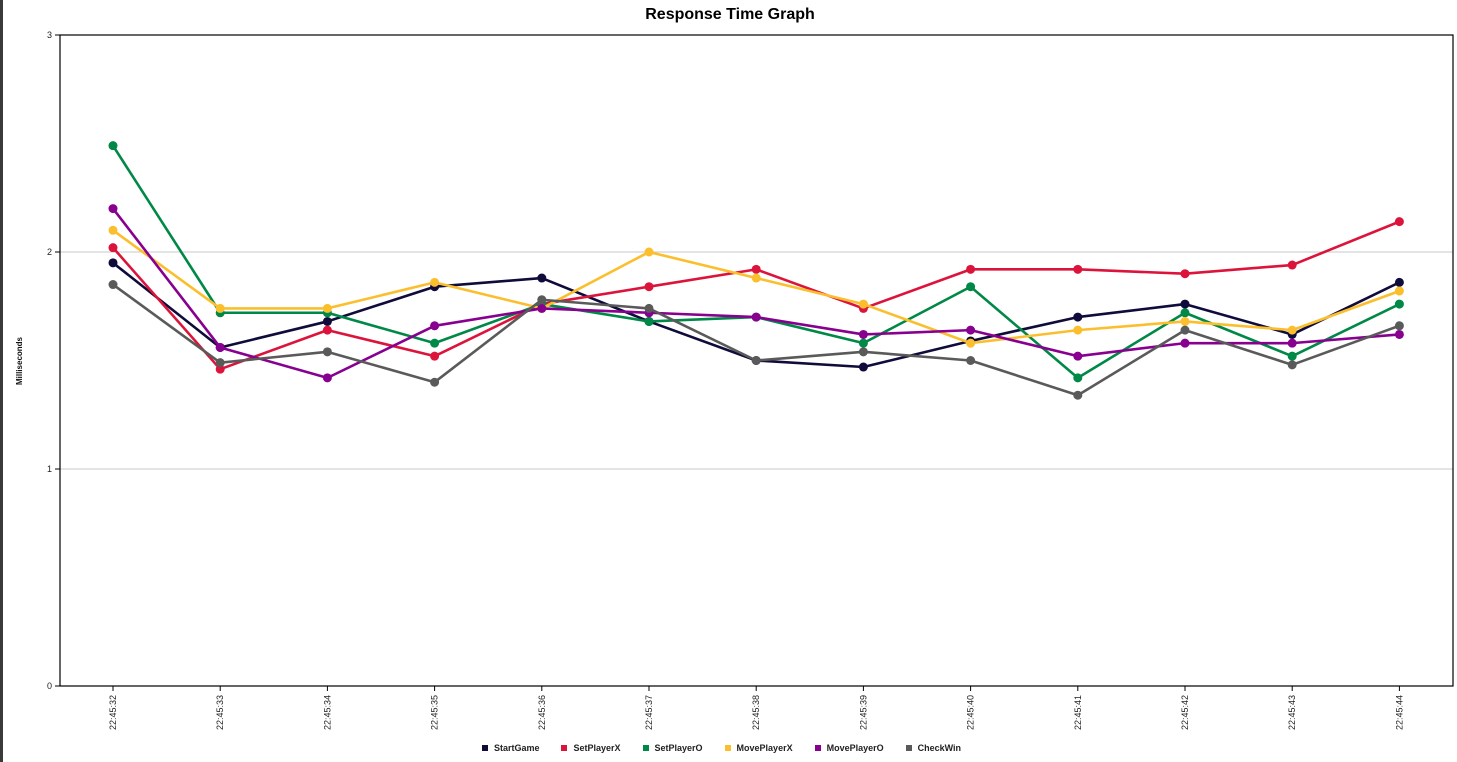  What do you see at coordinates (597, 748) in the screenshot?
I see `legend-label: SetPlayerX` at bounding box center [597, 748].